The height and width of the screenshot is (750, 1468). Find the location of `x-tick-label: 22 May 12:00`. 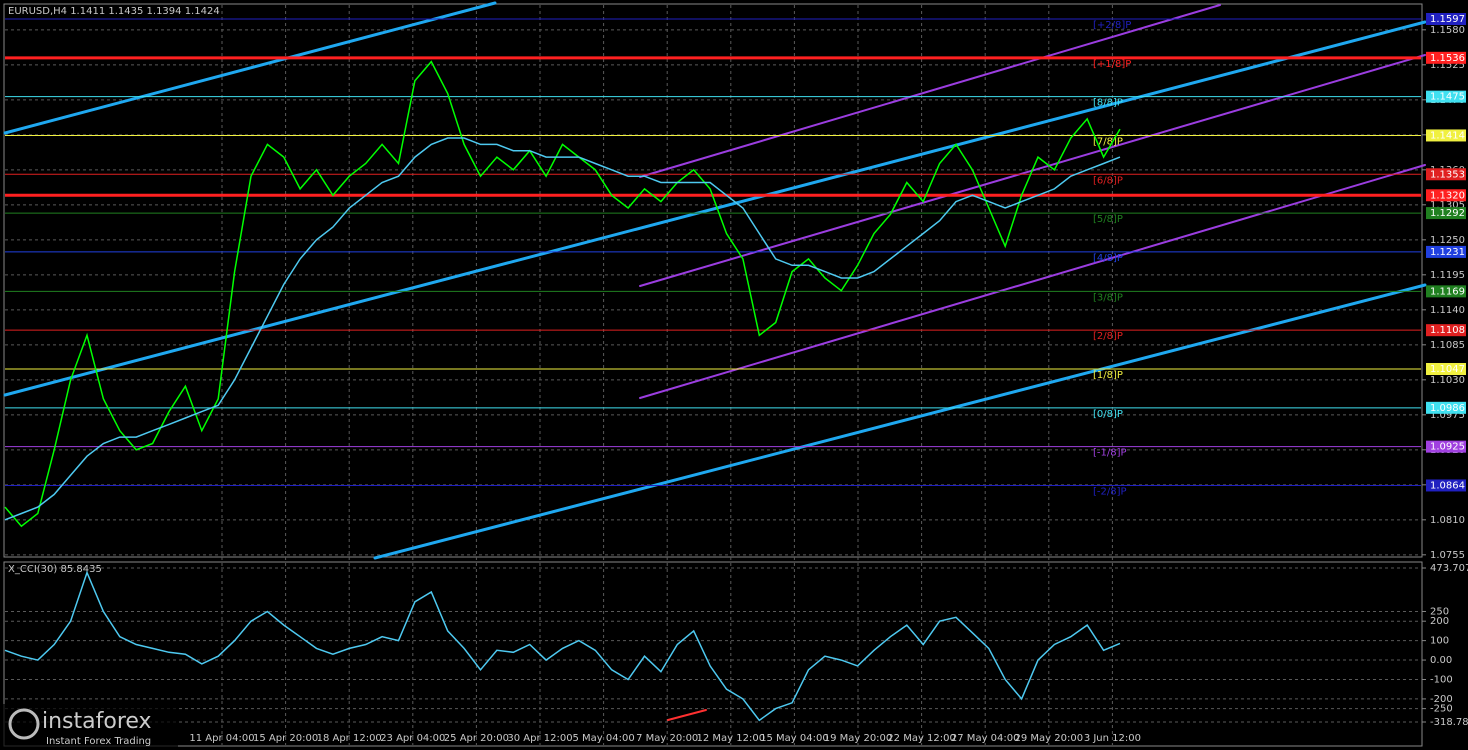

x-tick-label: 22 May 12:00 is located at coordinates (921, 738).